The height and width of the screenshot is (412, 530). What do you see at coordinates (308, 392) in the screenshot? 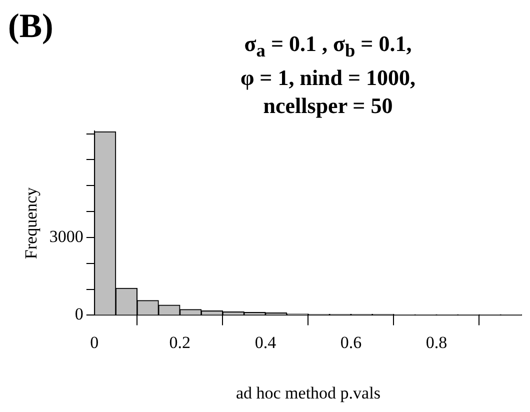
I see `x-axis-title: ad hoc method p.vals` at bounding box center [308, 392].